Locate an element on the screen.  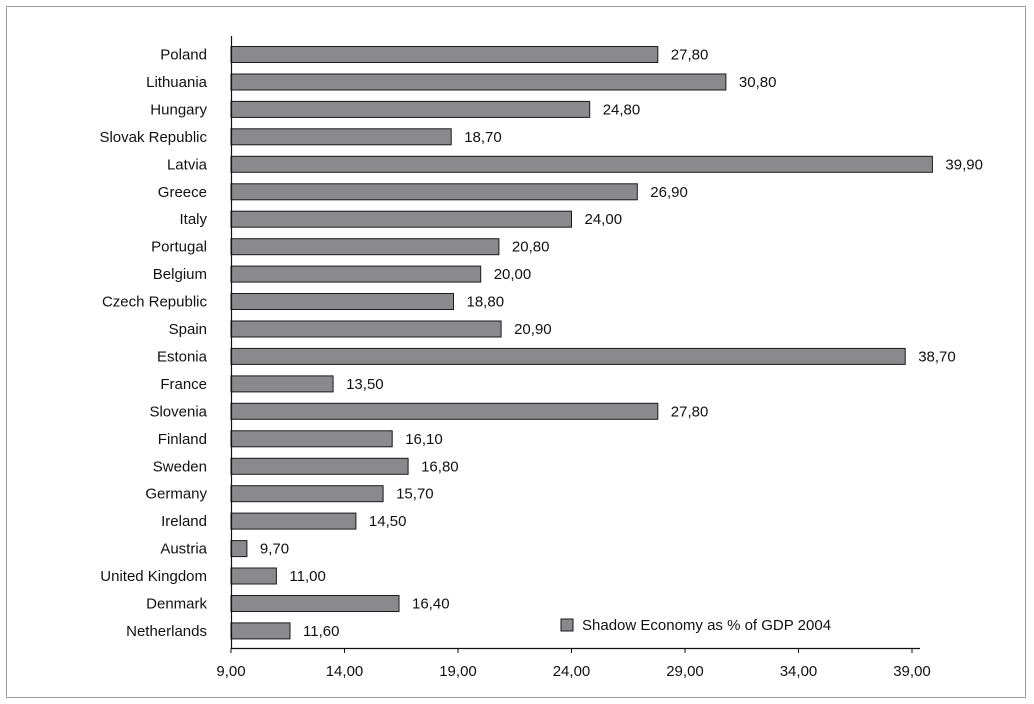
value-label: 16,80 is located at coordinates (440, 466).